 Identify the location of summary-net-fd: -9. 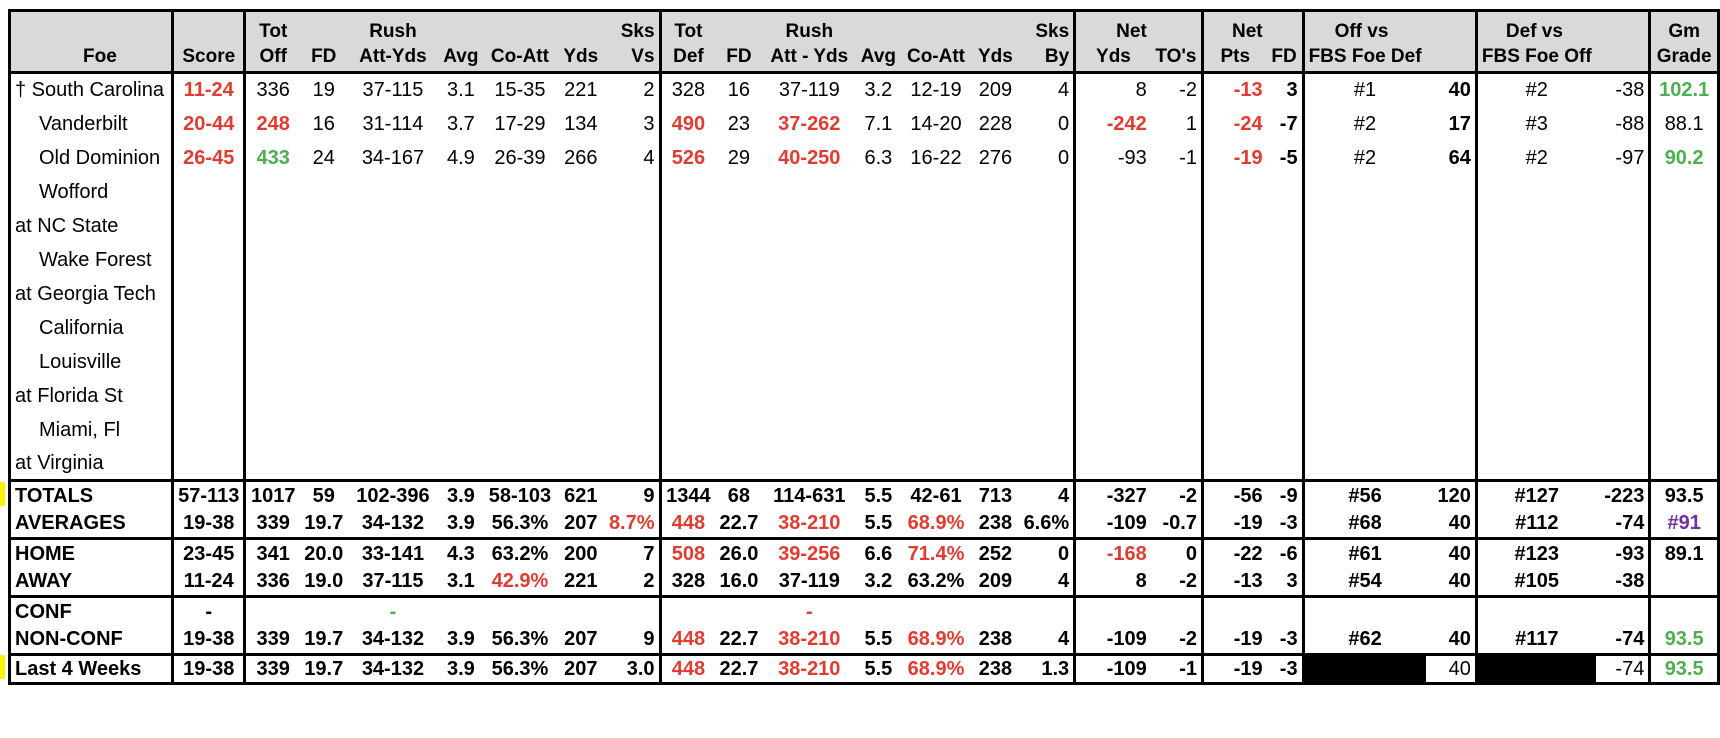
(1285, 494).